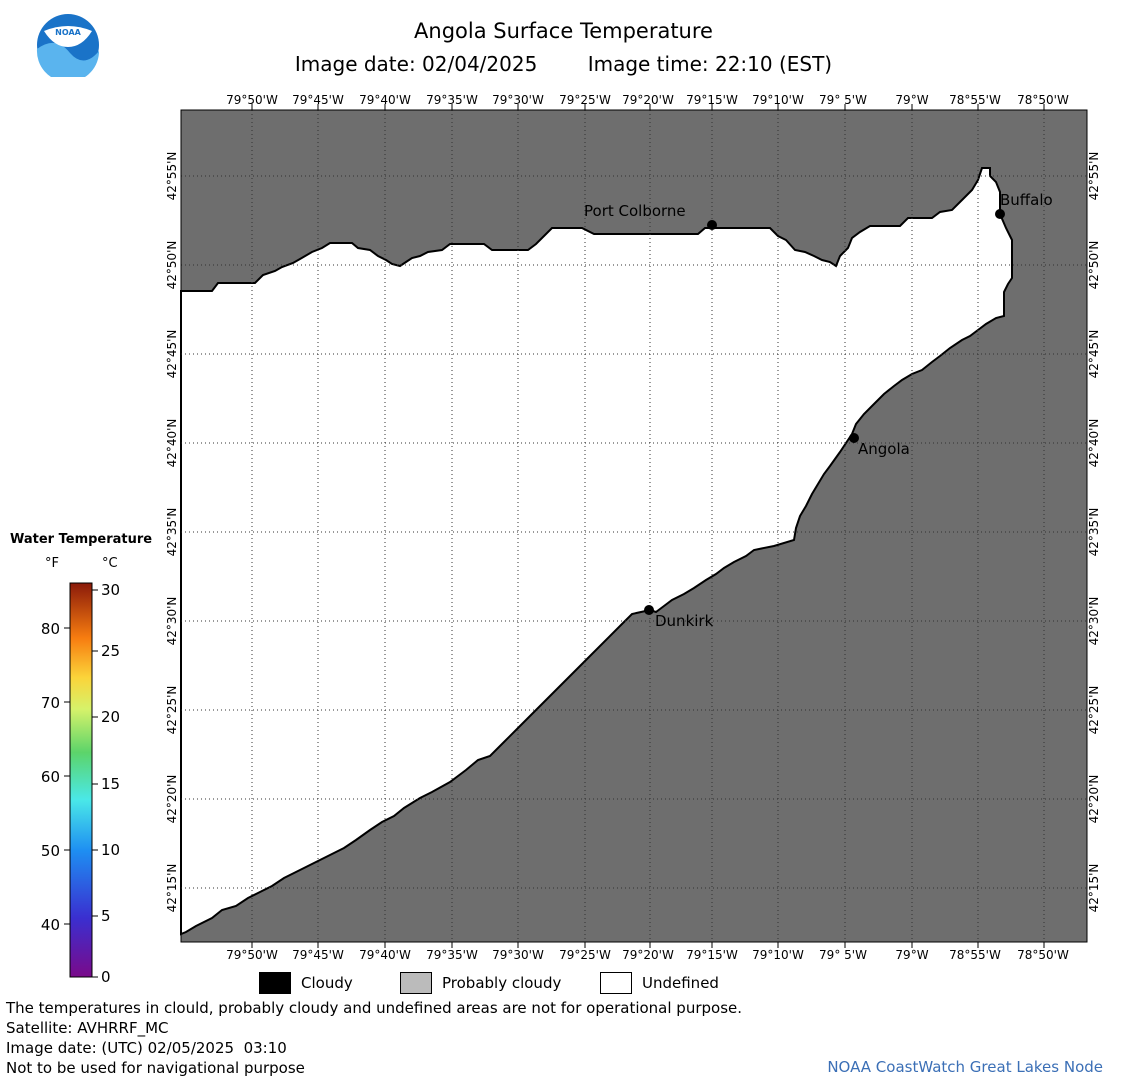 The image size is (1127, 1084). I want to click on lon-label: 79°20'W, so click(648, 100).